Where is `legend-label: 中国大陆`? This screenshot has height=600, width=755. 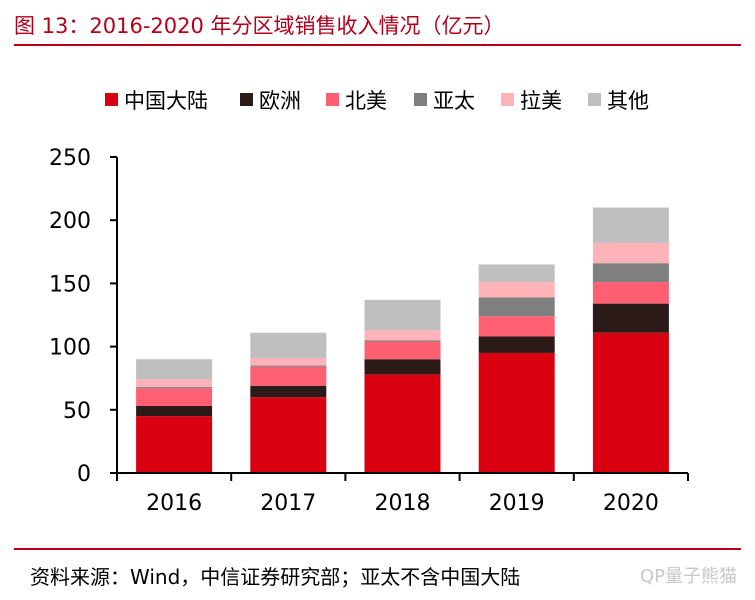
legend-label: 中国大陆 is located at coordinates (166, 101).